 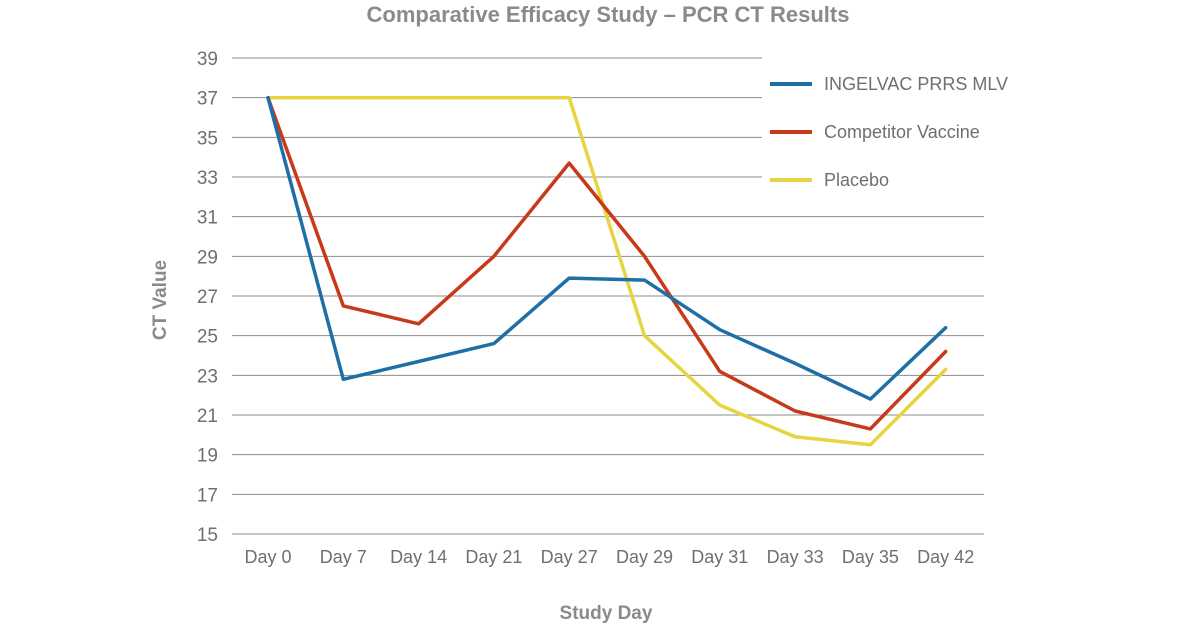 I want to click on x-axis-label: Study Day, so click(x=606, y=613).